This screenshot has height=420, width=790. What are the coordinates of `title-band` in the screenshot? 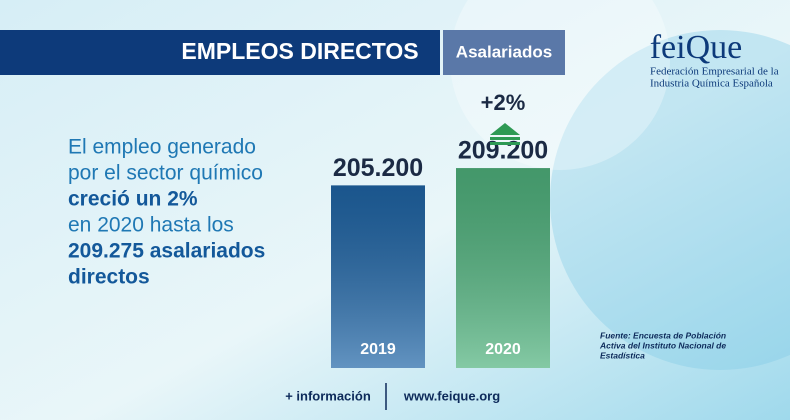 It's located at (220, 52).